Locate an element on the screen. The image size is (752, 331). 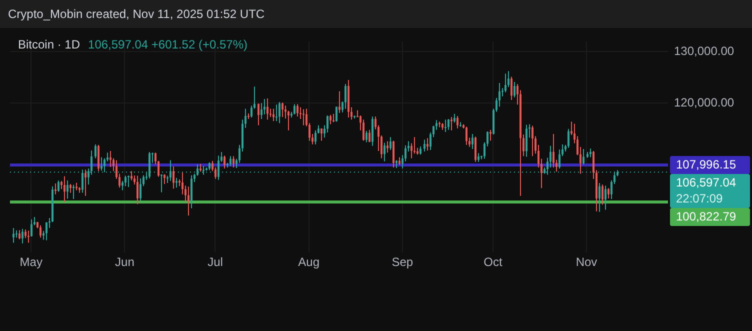
x-tick-label: Nov is located at coordinates (587, 262).